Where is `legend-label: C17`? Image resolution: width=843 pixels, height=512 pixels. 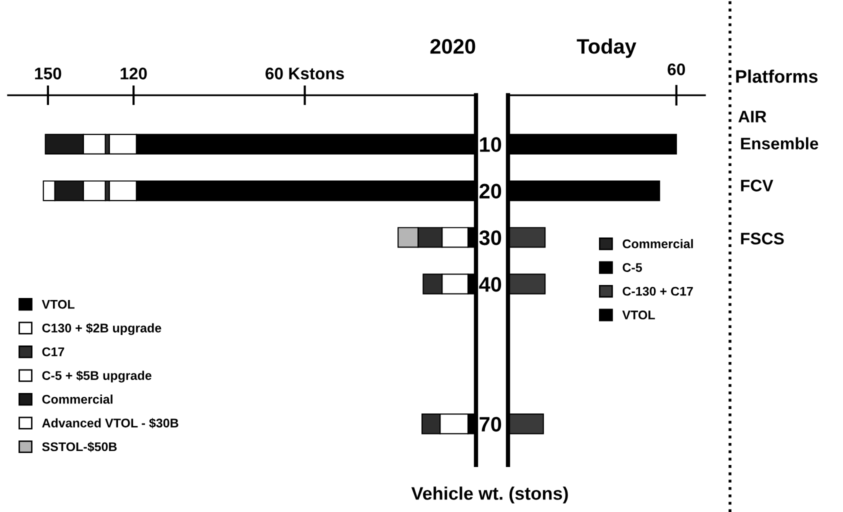 legend-label: C17 is located at coordinates (53, 351).